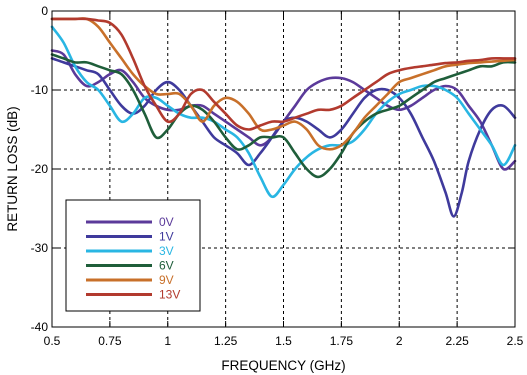  Describe the element at coordinates (457, 341) in the screenshot. I see `x-tick-label: 2.25` at that location.